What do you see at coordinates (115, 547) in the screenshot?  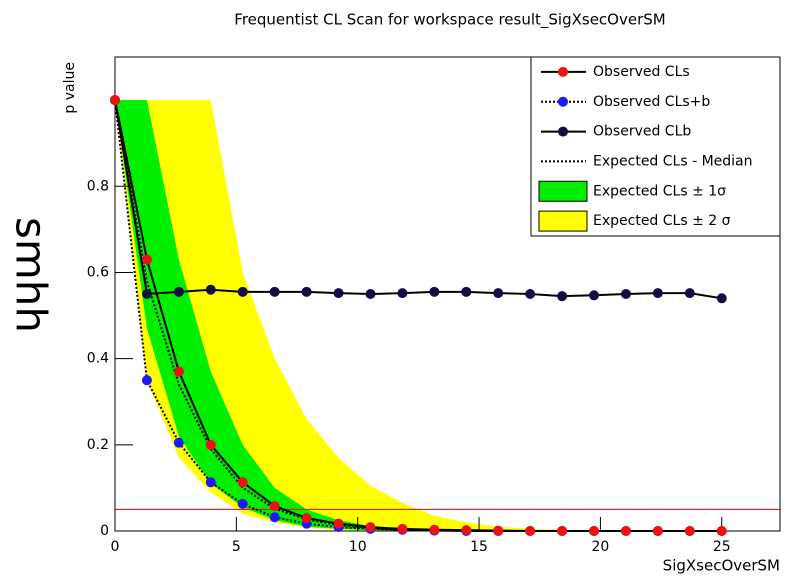 I see `x-tick-label: 0` at bounding box center [115, 547].